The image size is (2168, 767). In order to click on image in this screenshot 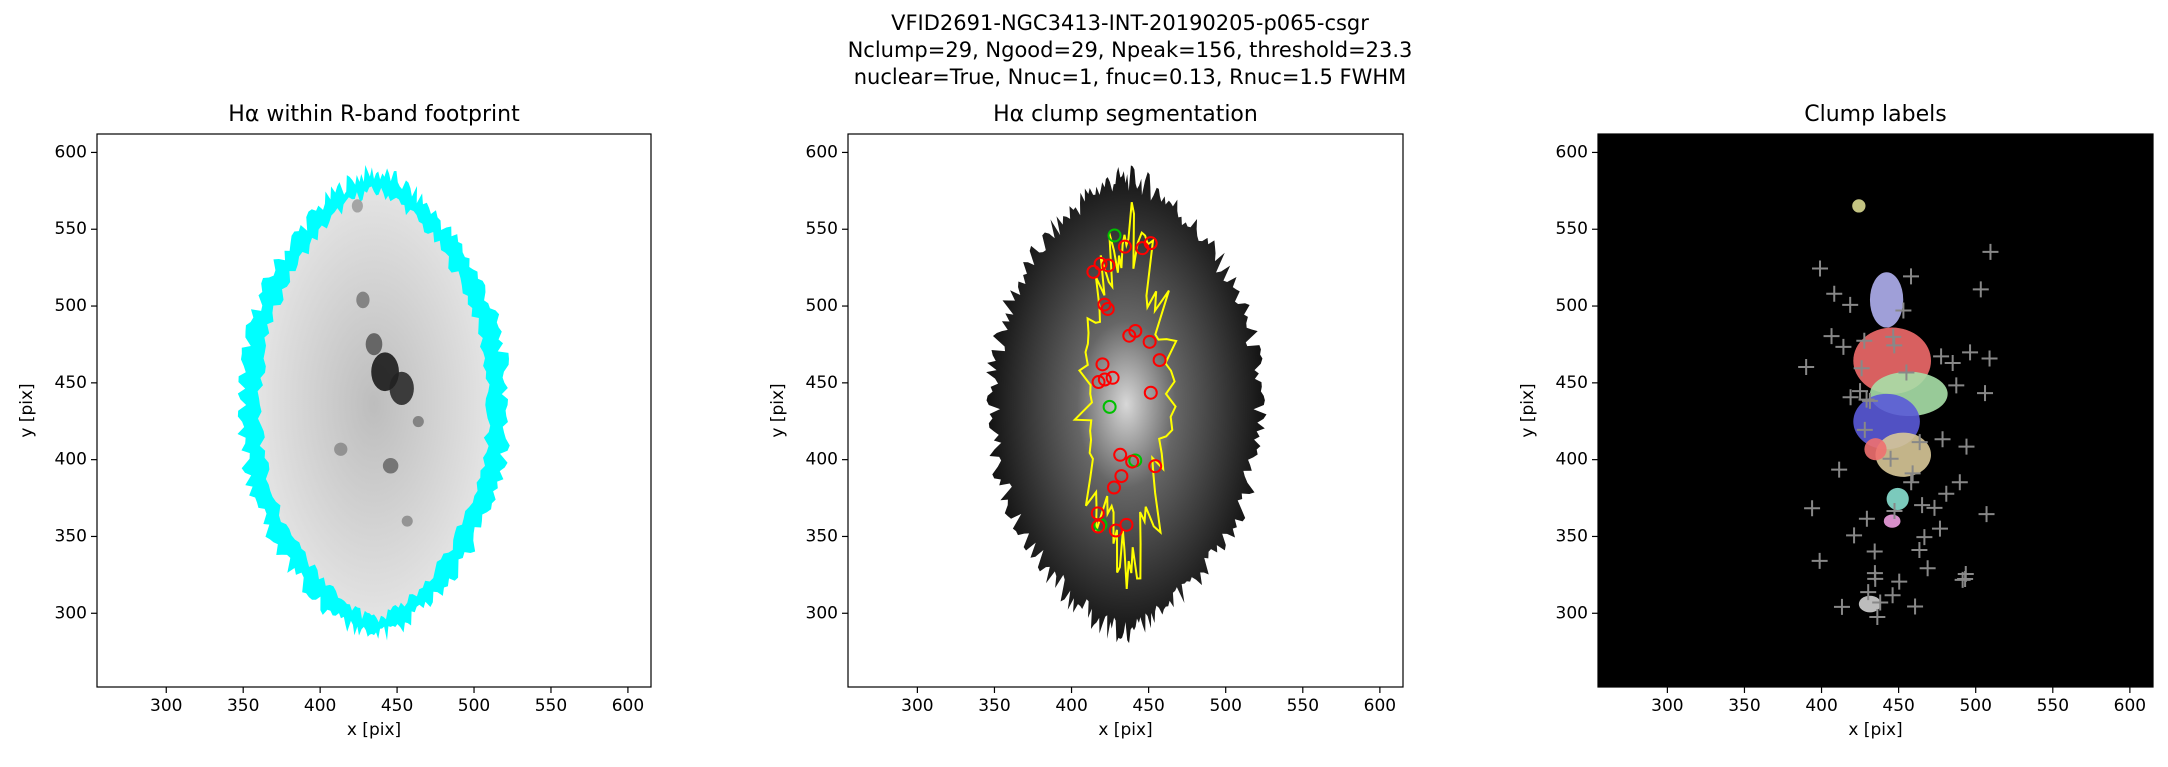, I will do `click(1126, 404)`.